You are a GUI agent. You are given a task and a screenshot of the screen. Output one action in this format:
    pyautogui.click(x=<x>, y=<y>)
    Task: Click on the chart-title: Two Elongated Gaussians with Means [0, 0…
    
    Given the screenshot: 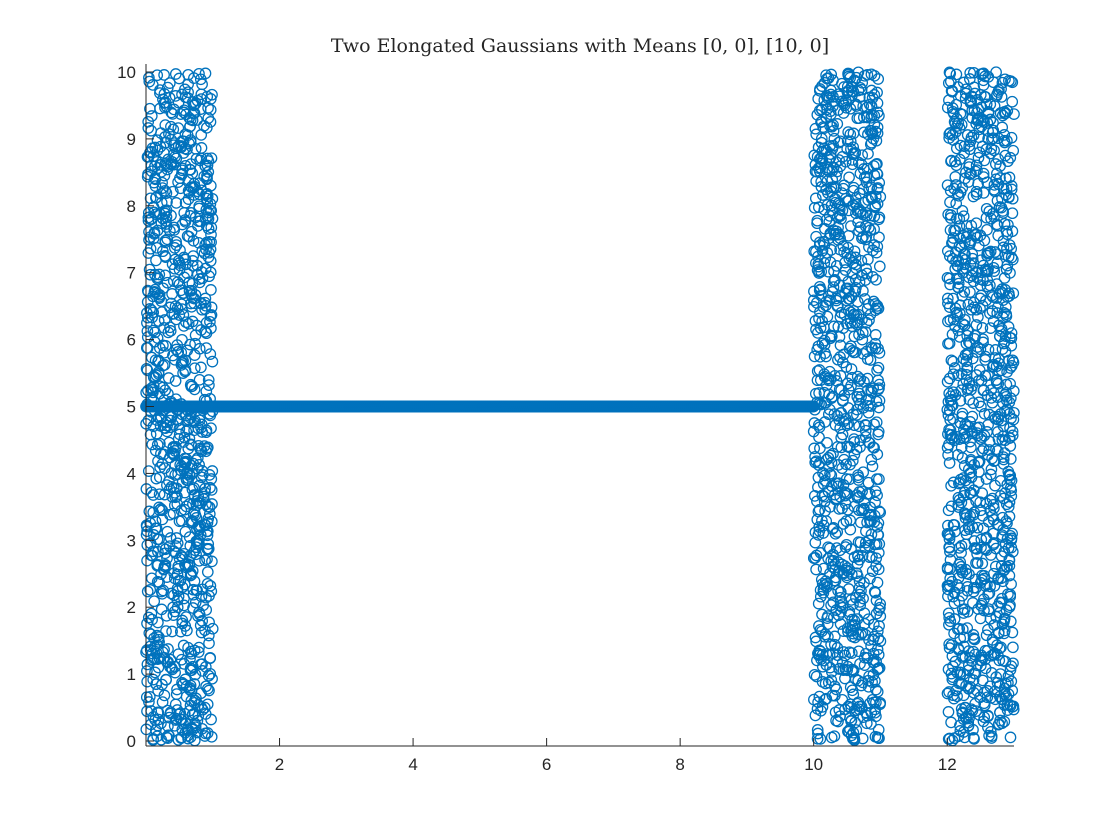 What is the action you would take?
    pyautogui.click(x=580, y=46)
    